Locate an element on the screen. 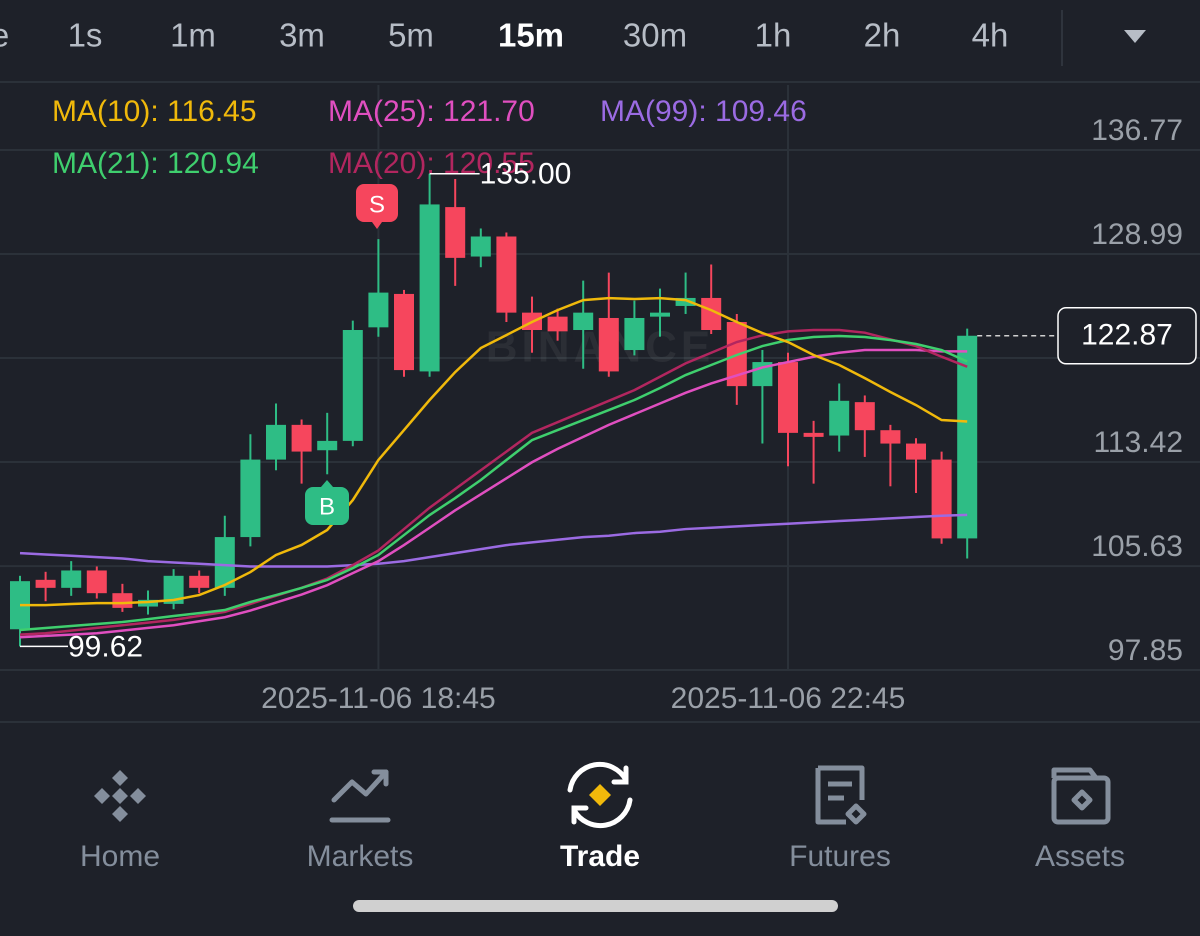  last-price-box is located at coordinates (1127, 336).